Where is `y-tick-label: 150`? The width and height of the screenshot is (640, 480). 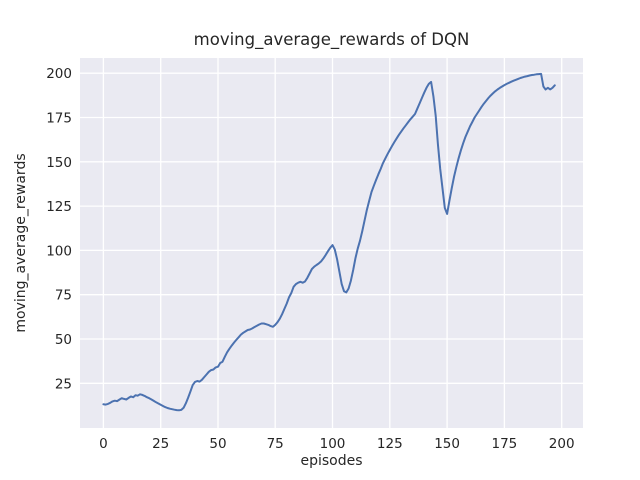 y-tick-label: 150 is located at coordinates (59, 163).